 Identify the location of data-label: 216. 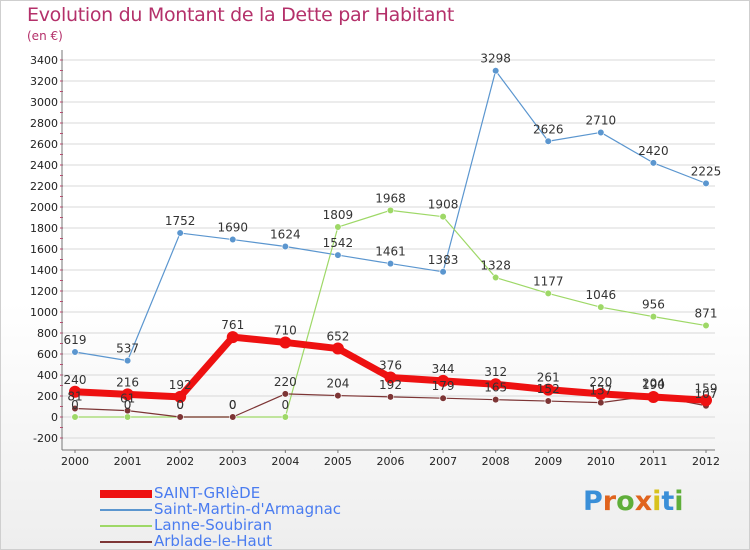
(127, 382).